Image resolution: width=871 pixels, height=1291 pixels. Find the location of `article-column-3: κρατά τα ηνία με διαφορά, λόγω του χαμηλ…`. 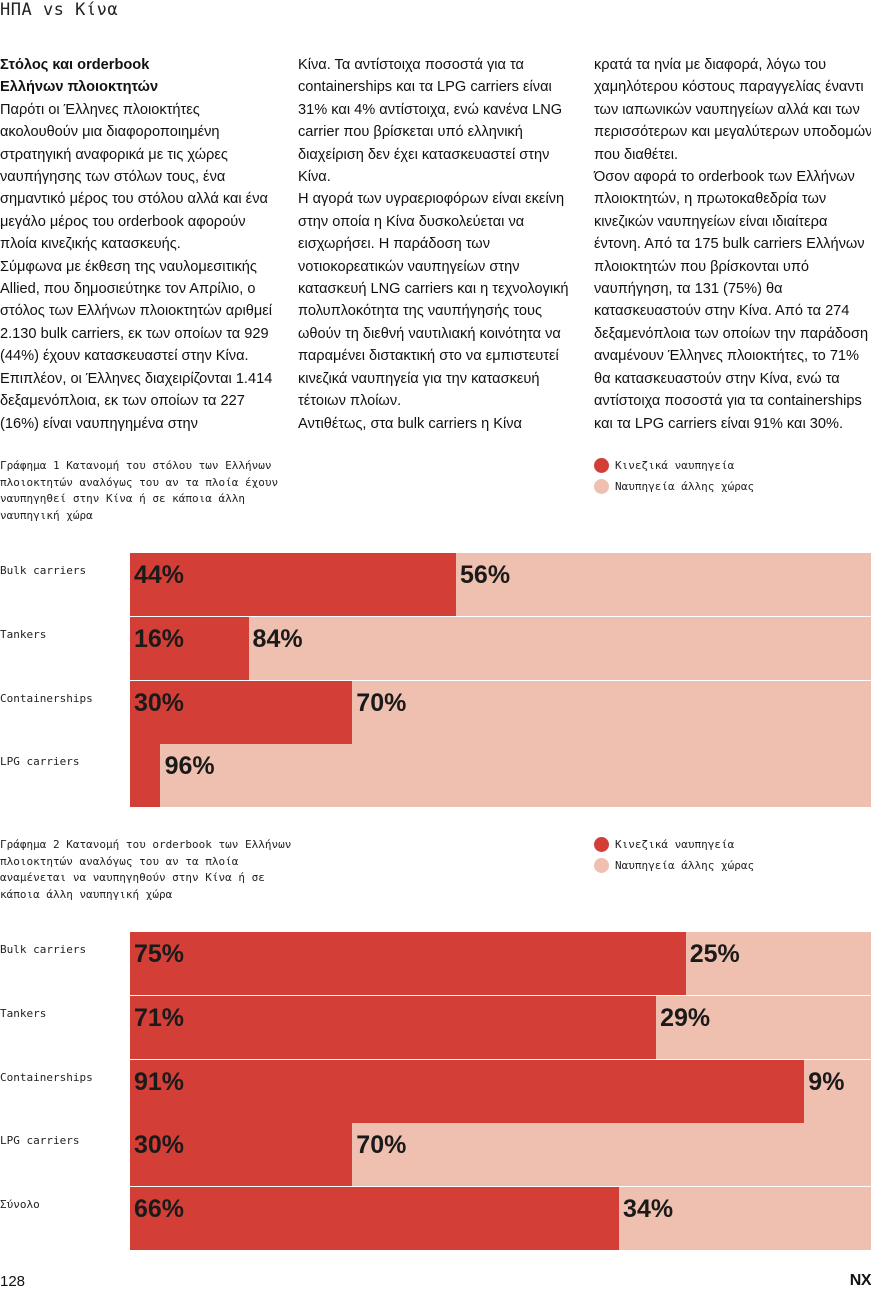

article-column-3: κρατά τα ηνία με διαφορά, λόγω του χαμηλ… is located at coordinates (732, 244).